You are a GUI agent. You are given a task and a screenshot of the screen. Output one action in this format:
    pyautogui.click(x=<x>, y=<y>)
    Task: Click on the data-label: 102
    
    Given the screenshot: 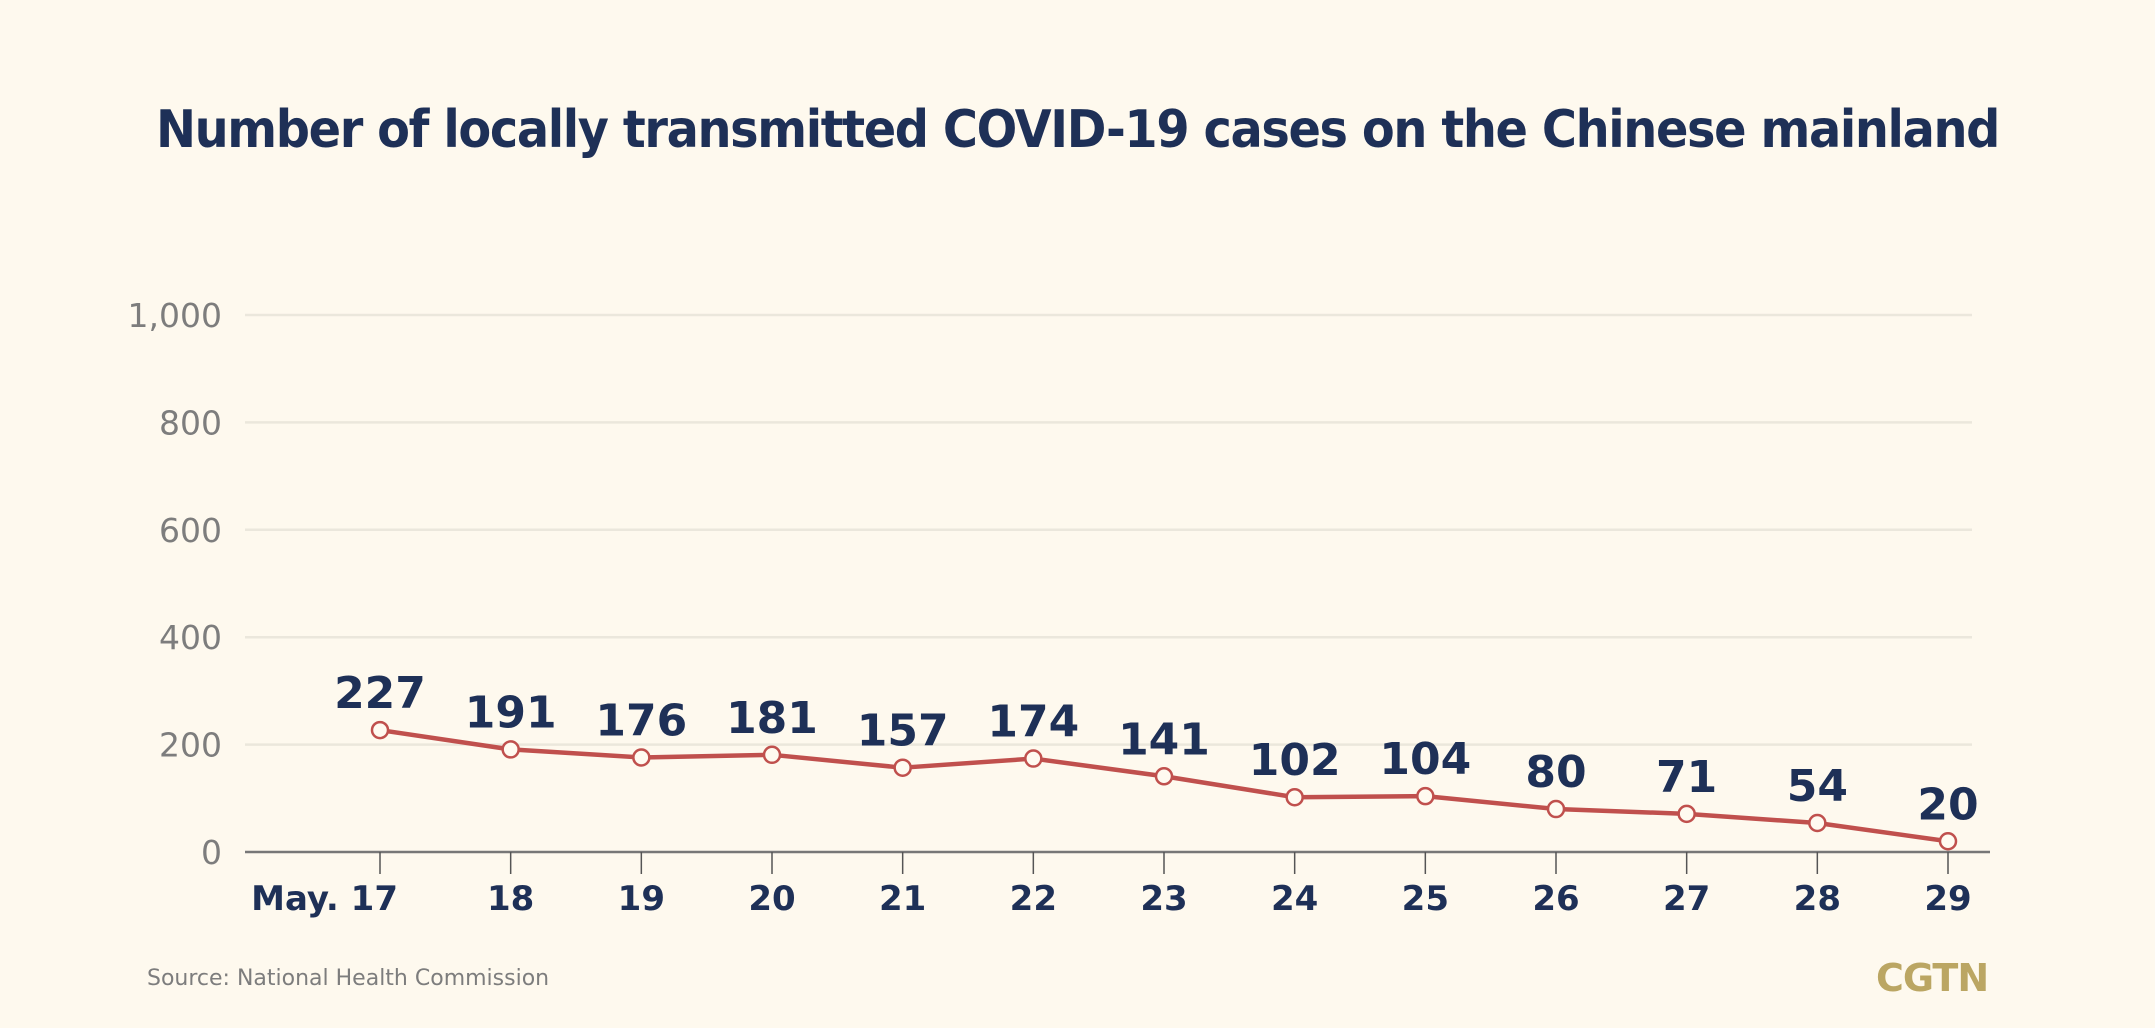 What is the action you would take?
    pyautogui.click(x=1295, y=760)
    